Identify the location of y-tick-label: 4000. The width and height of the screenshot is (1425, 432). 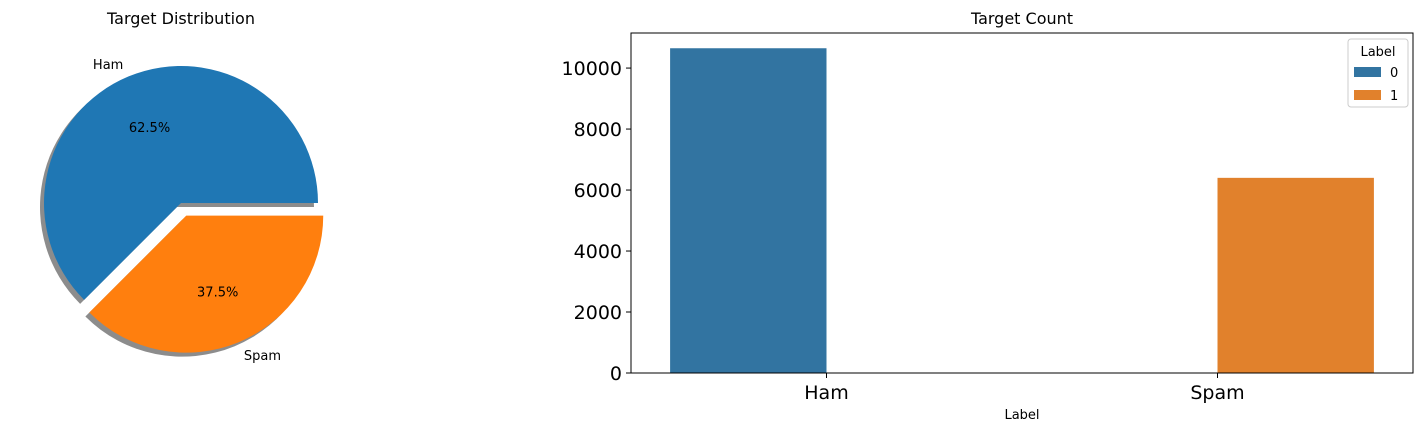
(598, 252).